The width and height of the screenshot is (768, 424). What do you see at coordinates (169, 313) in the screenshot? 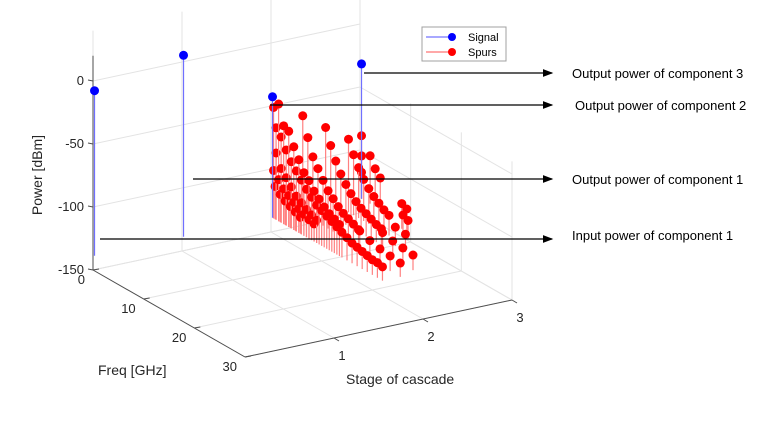
I see `y-axis-line` at bounding box center [169, 313].